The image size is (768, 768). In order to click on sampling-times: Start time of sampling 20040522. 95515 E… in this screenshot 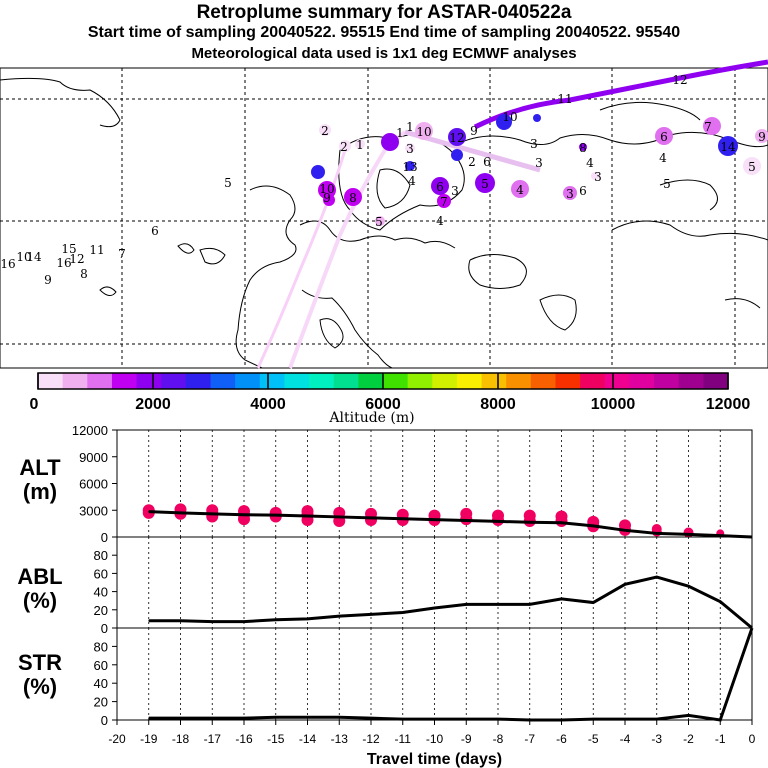, I will do `click(384, 32)`.